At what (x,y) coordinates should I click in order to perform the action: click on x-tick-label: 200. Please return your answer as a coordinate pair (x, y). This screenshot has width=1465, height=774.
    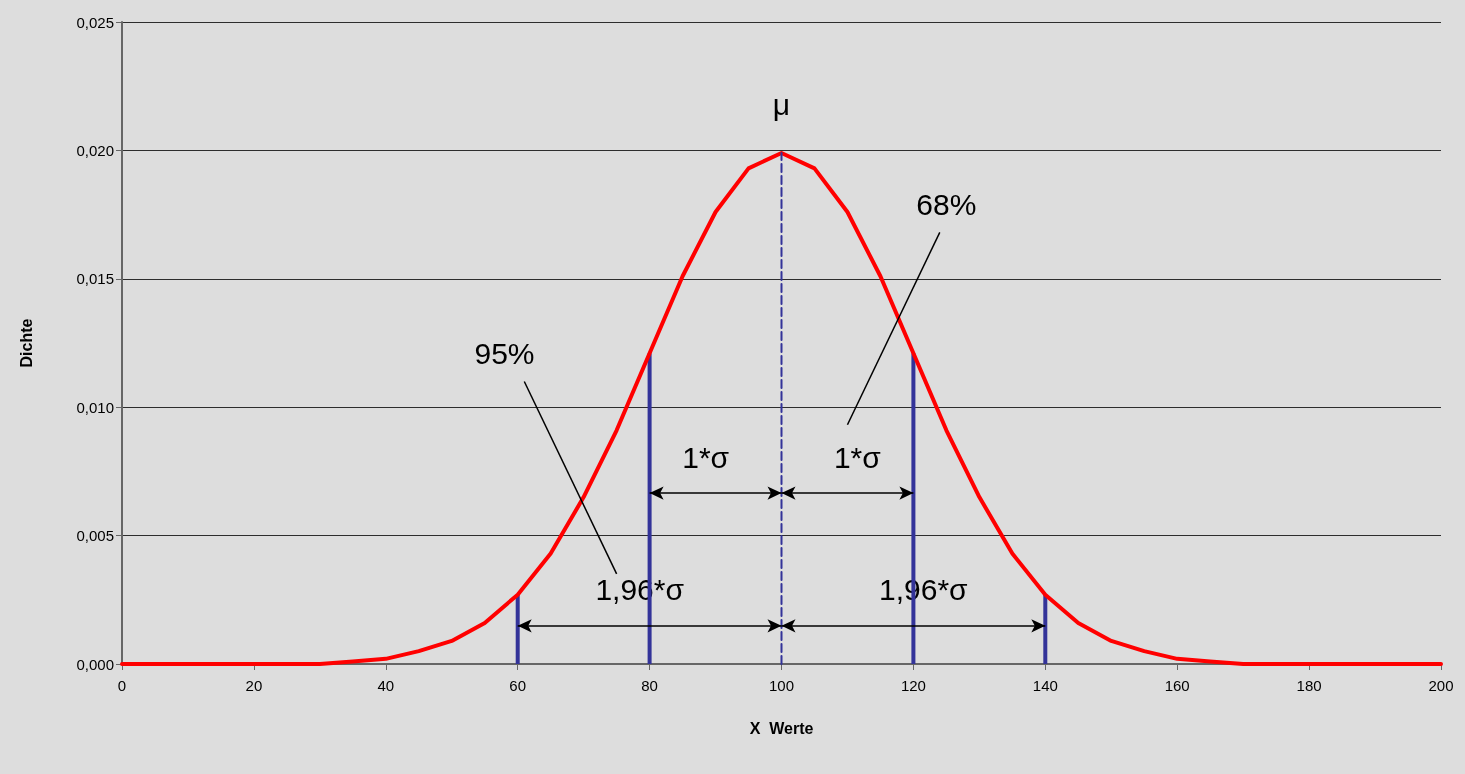
    Looking at the image, I should click on (1441, 685).